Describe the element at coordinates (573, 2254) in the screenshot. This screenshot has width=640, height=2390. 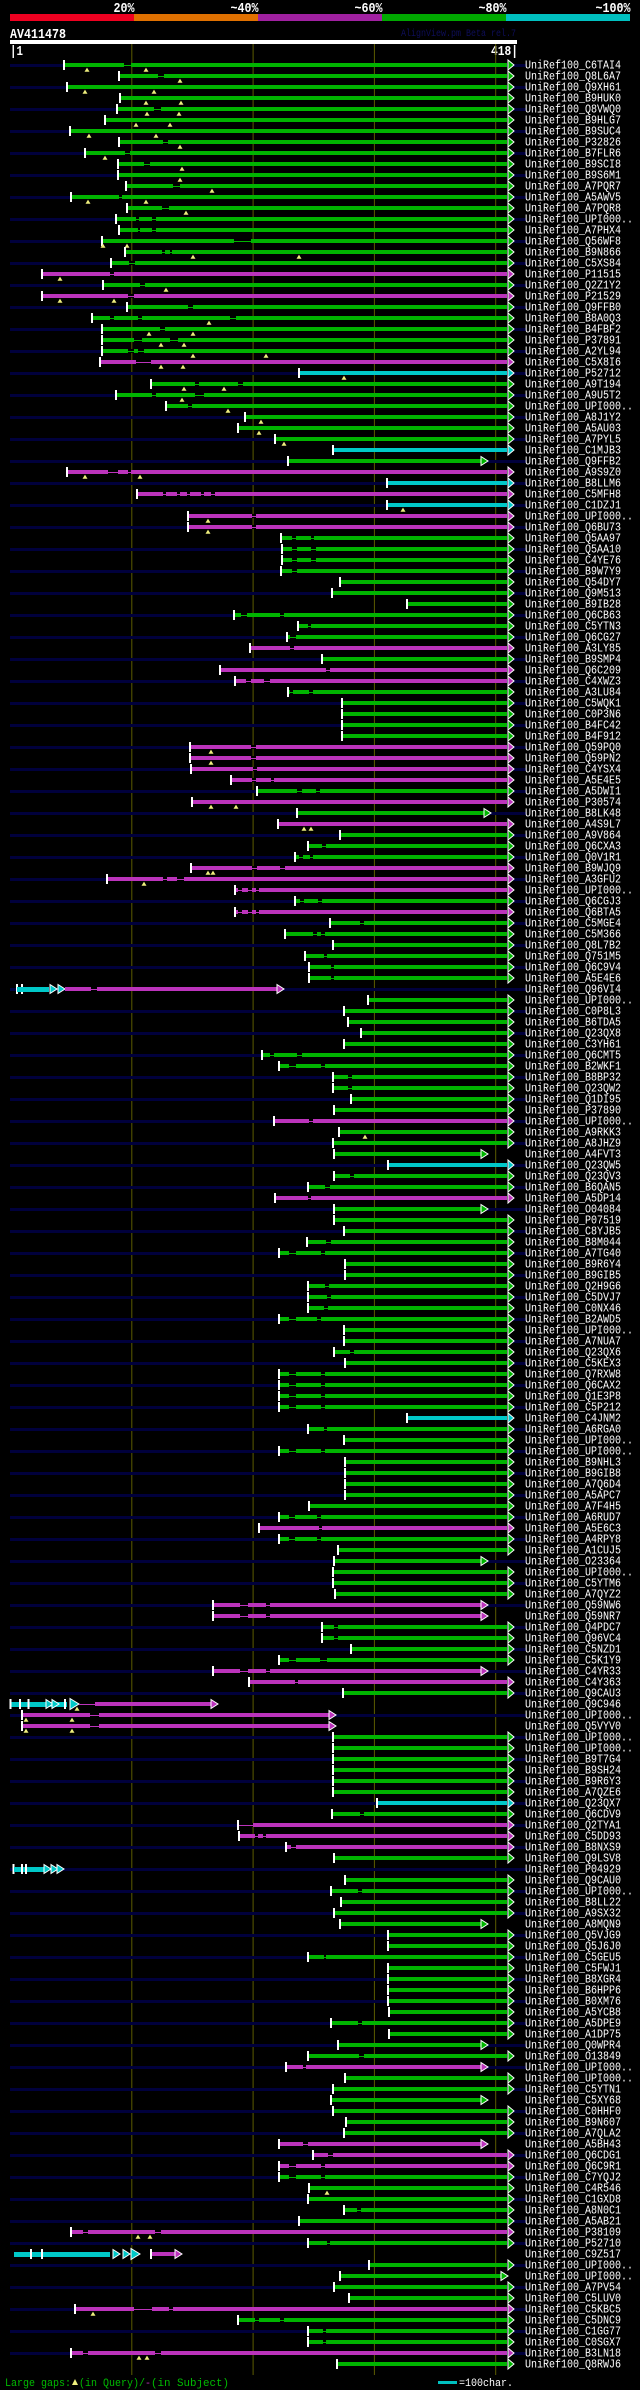
I see `svg-text: UniRef100_C9Z517` at that location.